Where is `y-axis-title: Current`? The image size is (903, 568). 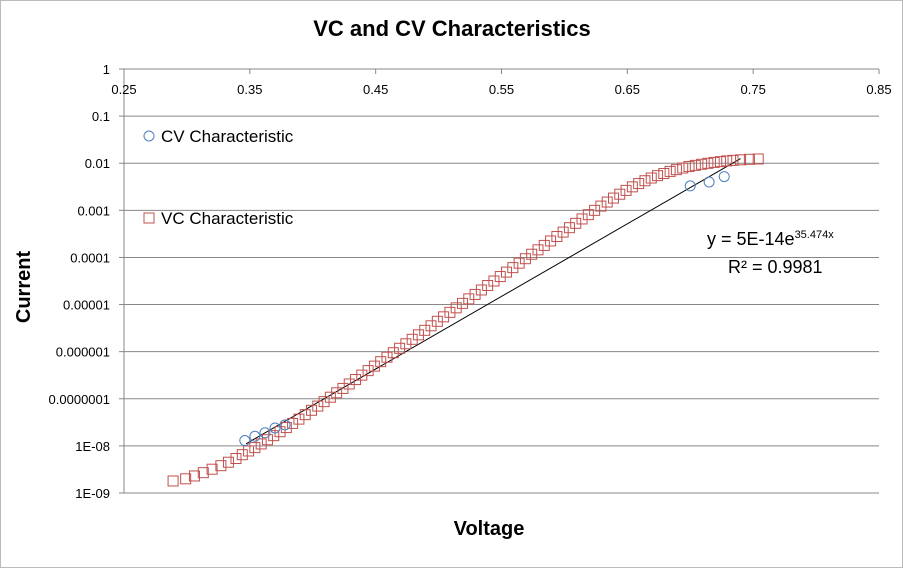 y-axis-title: Current is located at coordinates (24, 287).